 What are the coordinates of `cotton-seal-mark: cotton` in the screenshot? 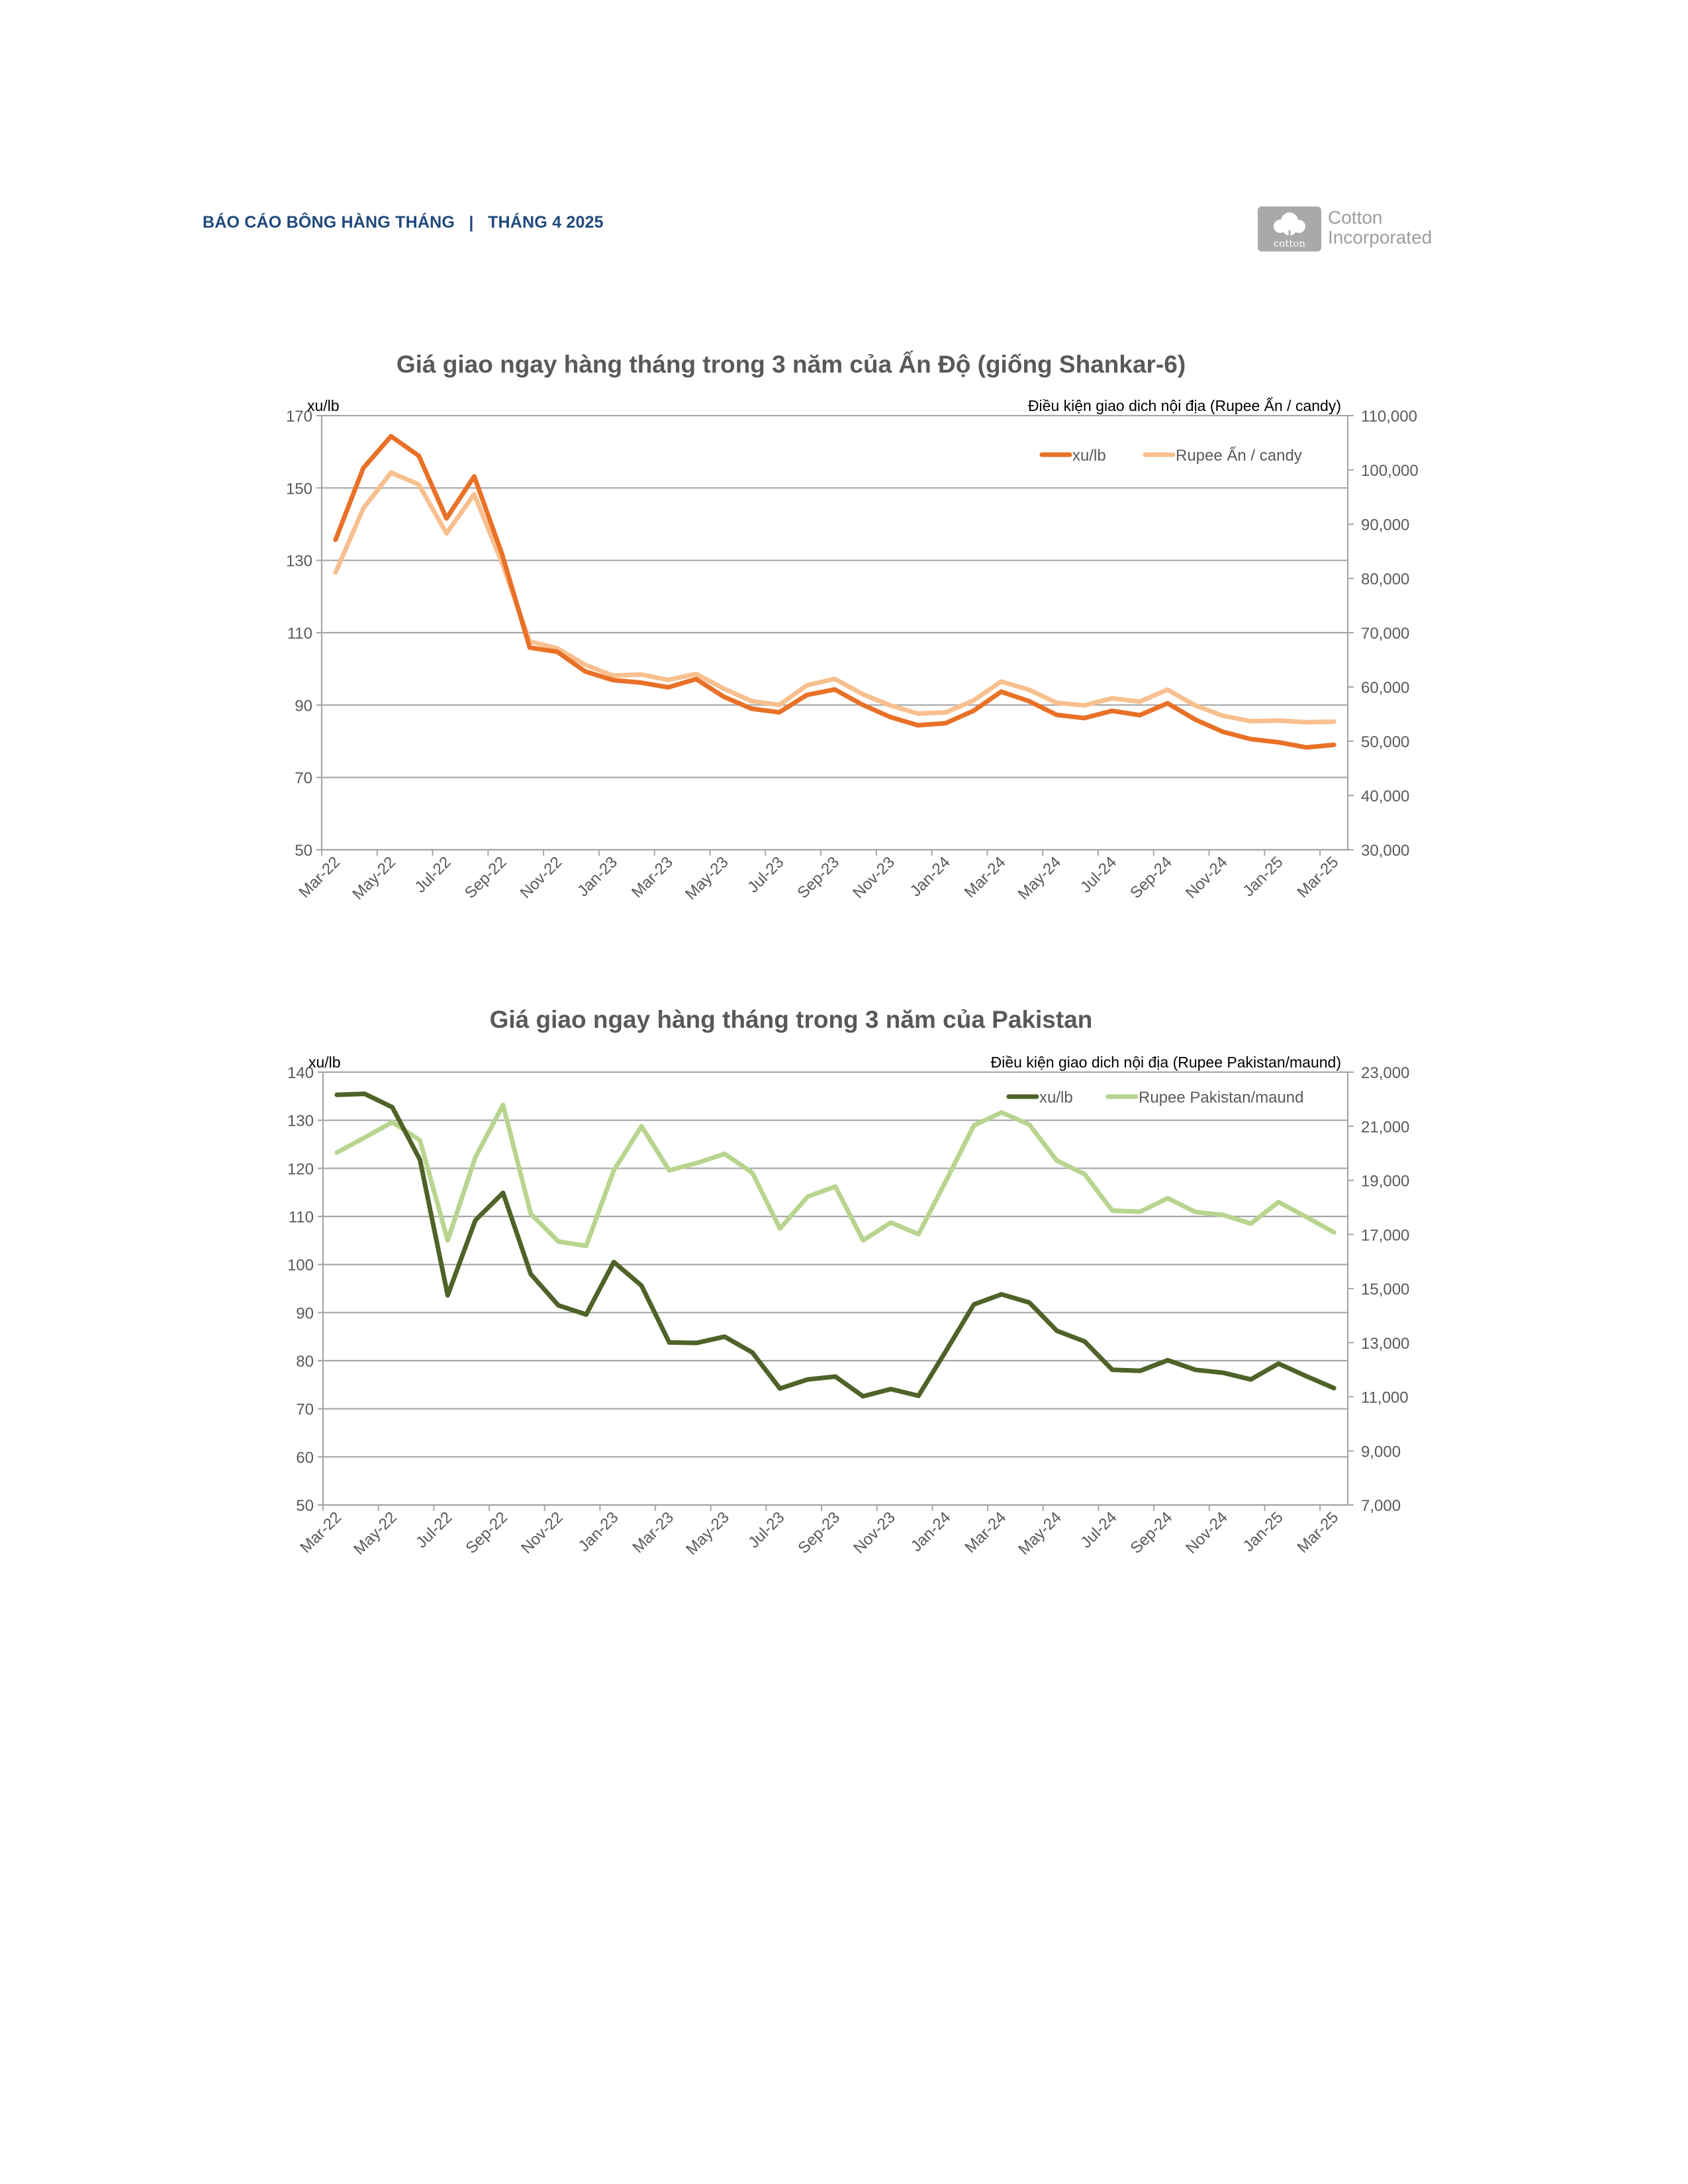 It's located at (1289, 229).